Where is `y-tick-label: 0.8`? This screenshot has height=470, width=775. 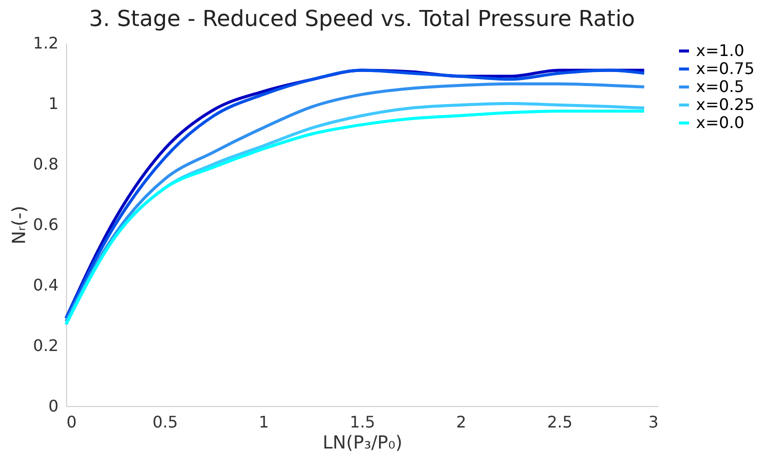 y-tick-label: 0.8 is located at coordinates (45, 164).